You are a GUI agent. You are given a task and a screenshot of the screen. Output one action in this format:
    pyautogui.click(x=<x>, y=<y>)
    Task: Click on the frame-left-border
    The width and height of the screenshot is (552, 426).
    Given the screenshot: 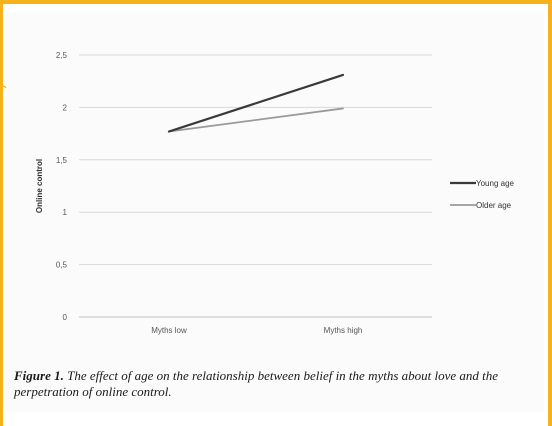 What is the action you would take?
    pyautogui.click(x=1, y=213)
    